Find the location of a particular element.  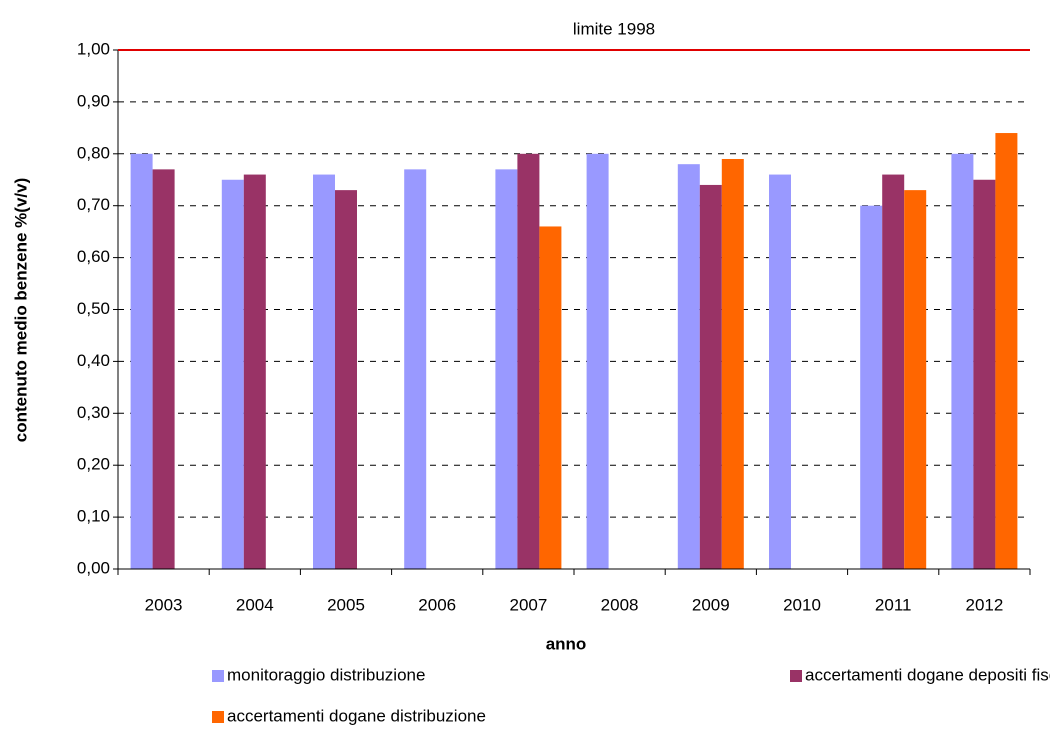

y-tick-label: 0,90 is located at coordinates (93, 100).